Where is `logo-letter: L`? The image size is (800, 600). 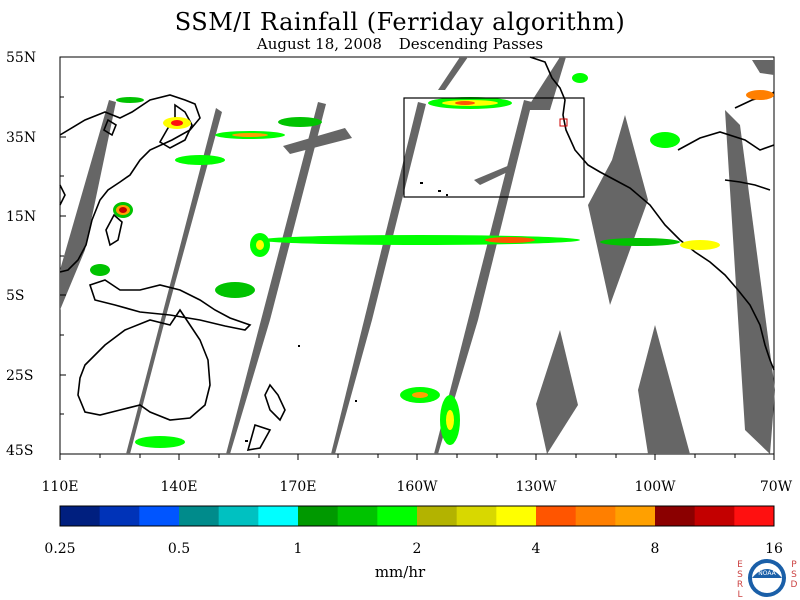
logo-letter: L is located at coordinates (740, 595).